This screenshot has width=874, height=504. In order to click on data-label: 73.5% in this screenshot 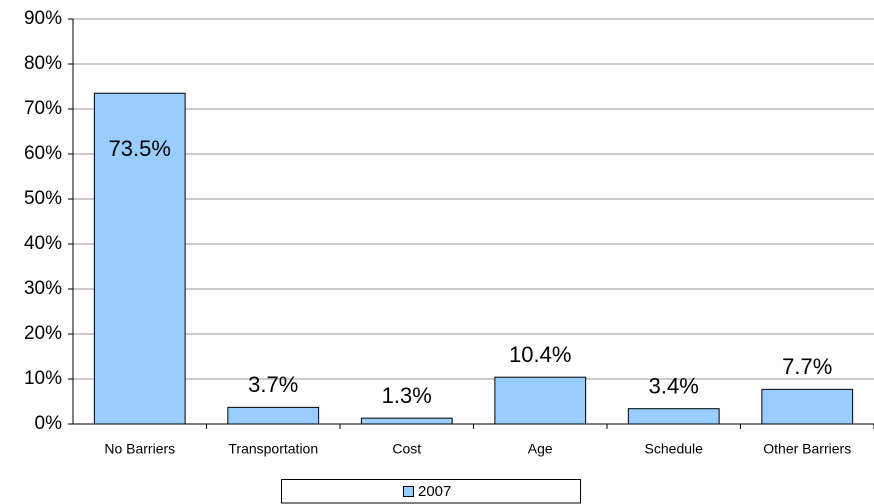, I will do `click(140, 148)`.